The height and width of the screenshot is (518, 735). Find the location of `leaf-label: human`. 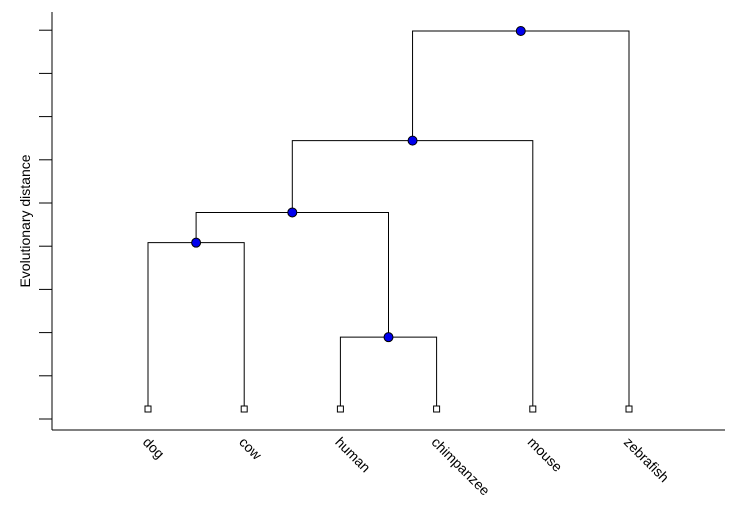

leaf-label: human is located at coordinates (353, 455).